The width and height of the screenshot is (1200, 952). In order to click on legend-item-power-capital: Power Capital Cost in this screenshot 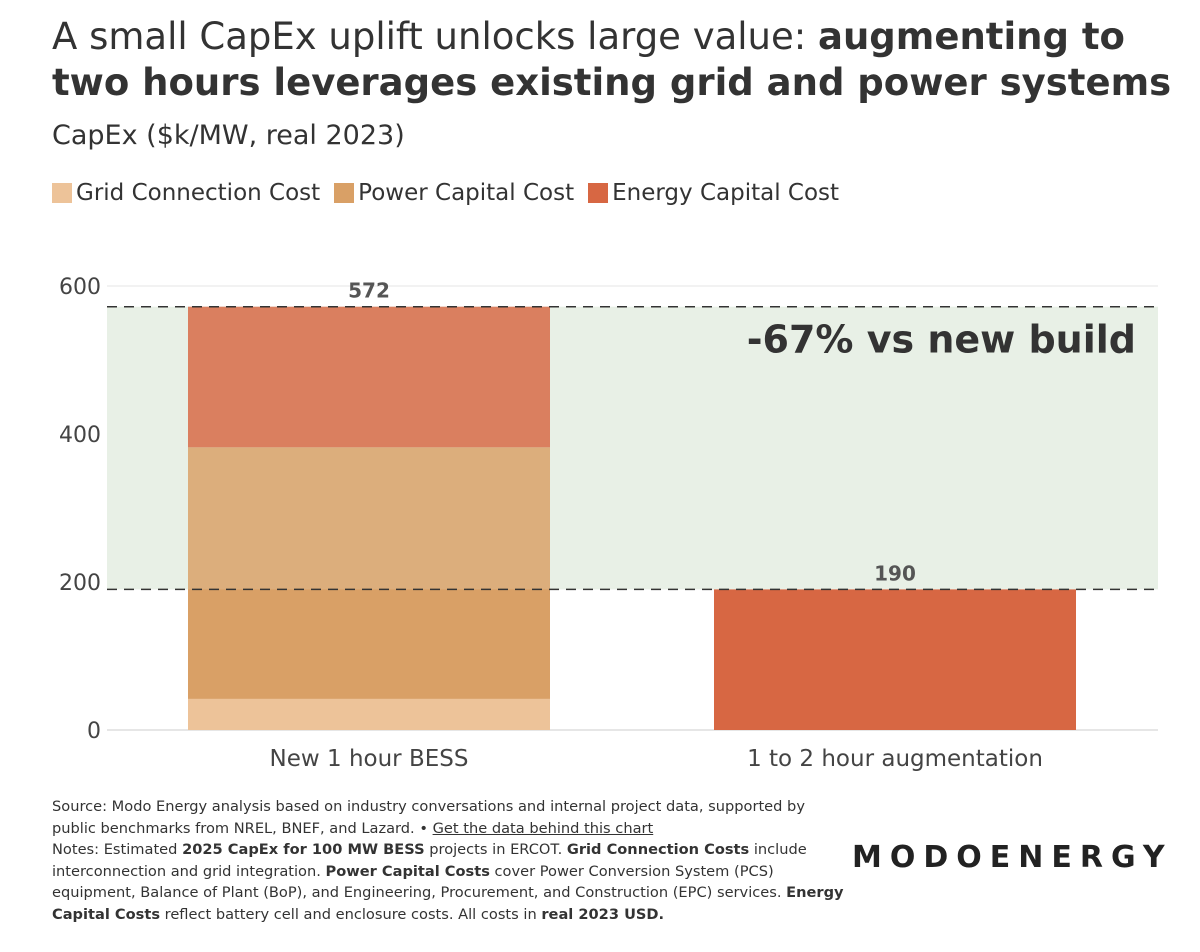, I will do `click(454, 193)`.